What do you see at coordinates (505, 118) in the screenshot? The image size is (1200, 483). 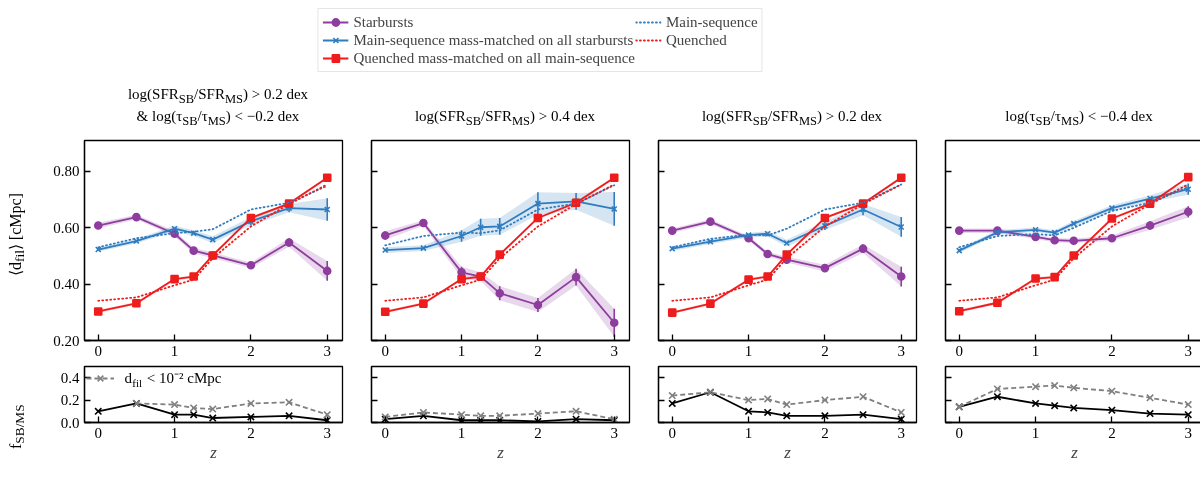 I see `chart-title: log(SFR$_{SB}$/SFR$_{MS}$) > 0.4 dex` at bounding box center [505, 118].